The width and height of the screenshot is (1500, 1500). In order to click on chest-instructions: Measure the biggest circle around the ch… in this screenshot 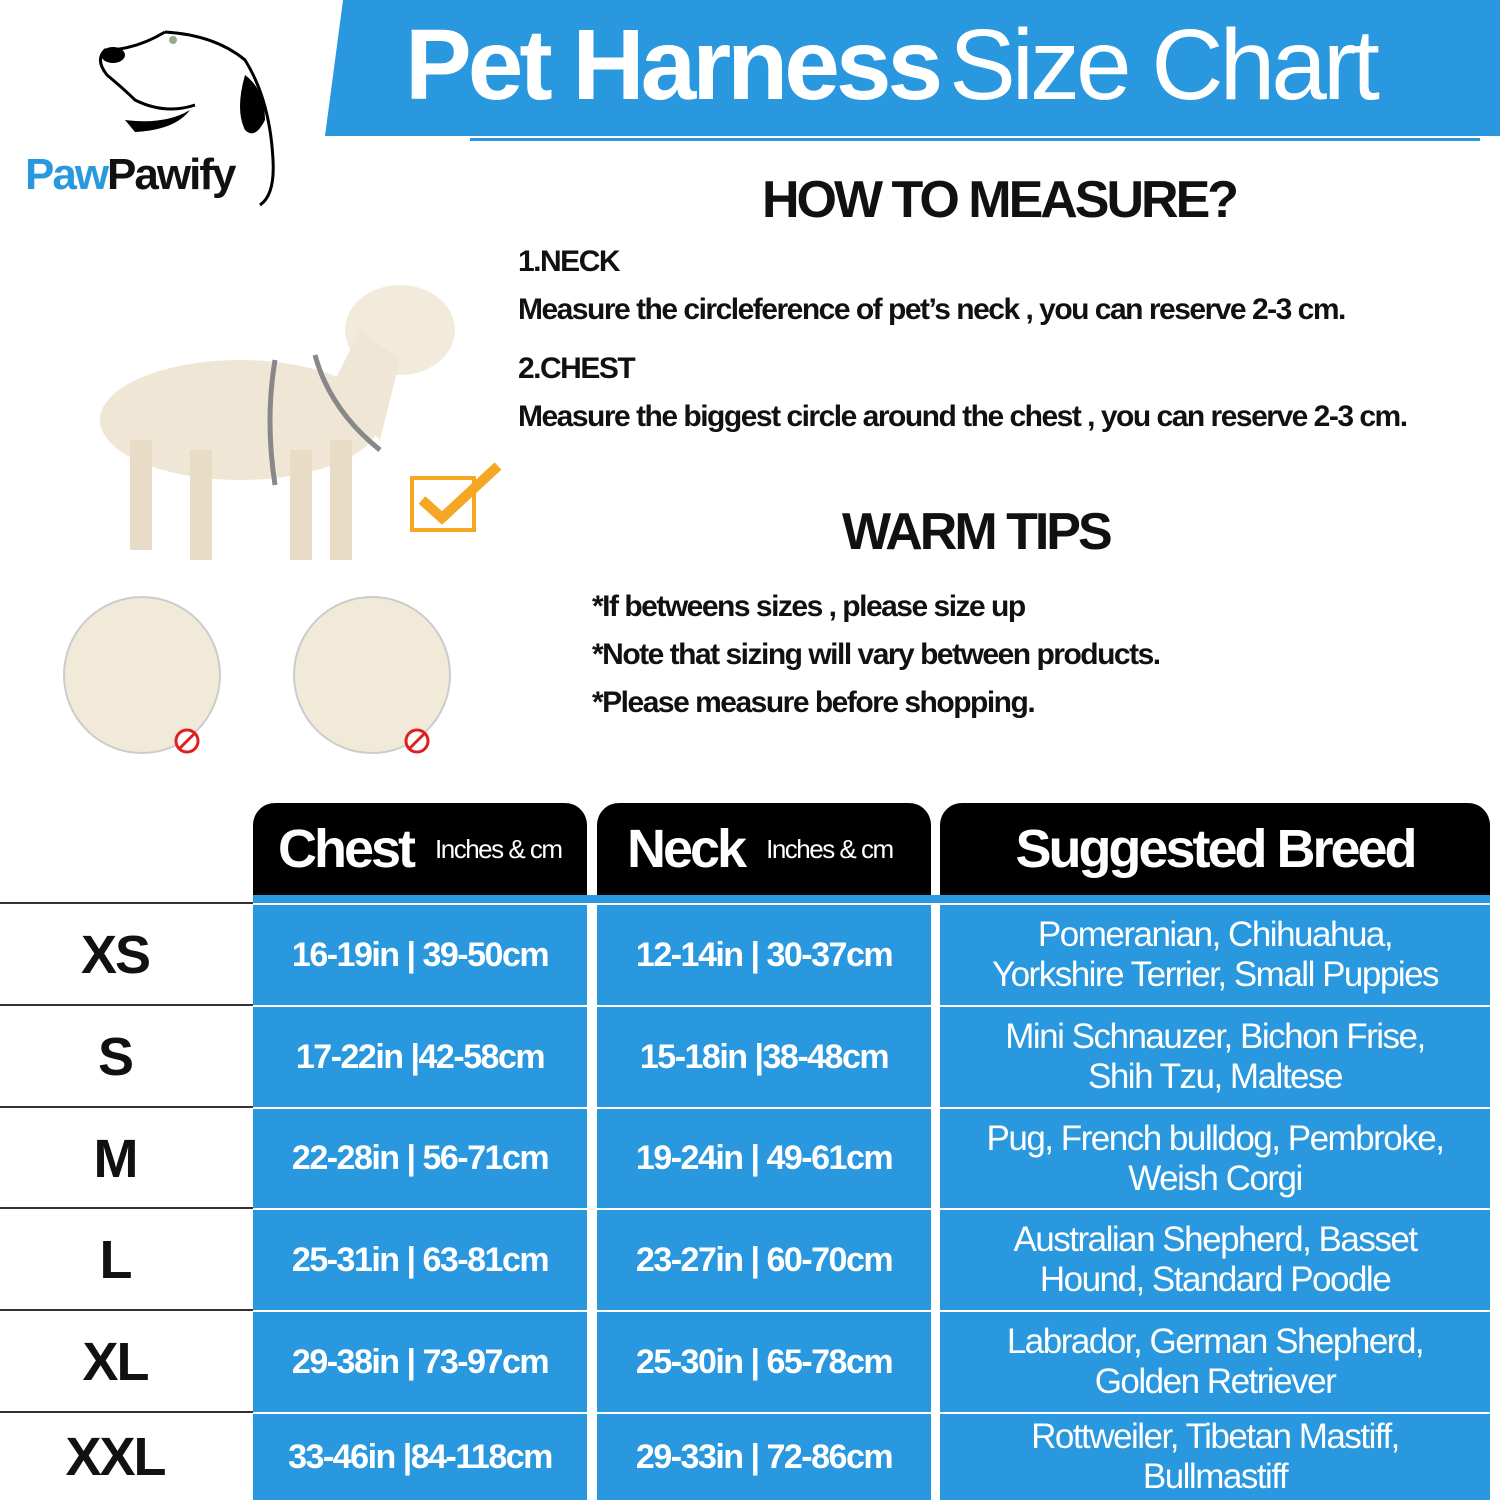, I will do `click(963, 416)`.